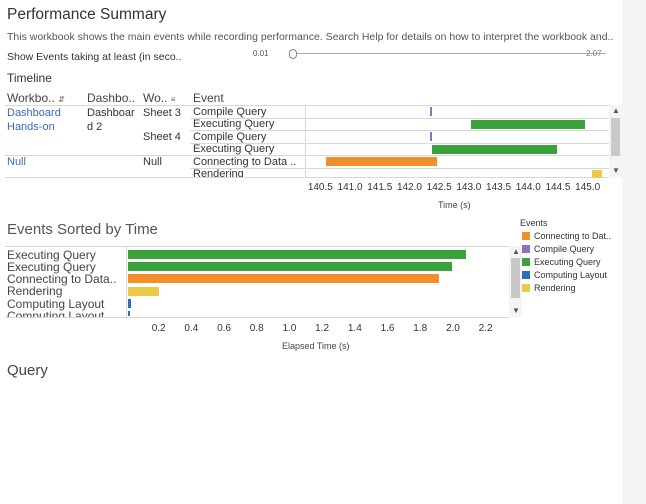  Describe the element at coordinates (289, 328) in the screenshot. I see `sorted-tick-label: 1.0` at that location.